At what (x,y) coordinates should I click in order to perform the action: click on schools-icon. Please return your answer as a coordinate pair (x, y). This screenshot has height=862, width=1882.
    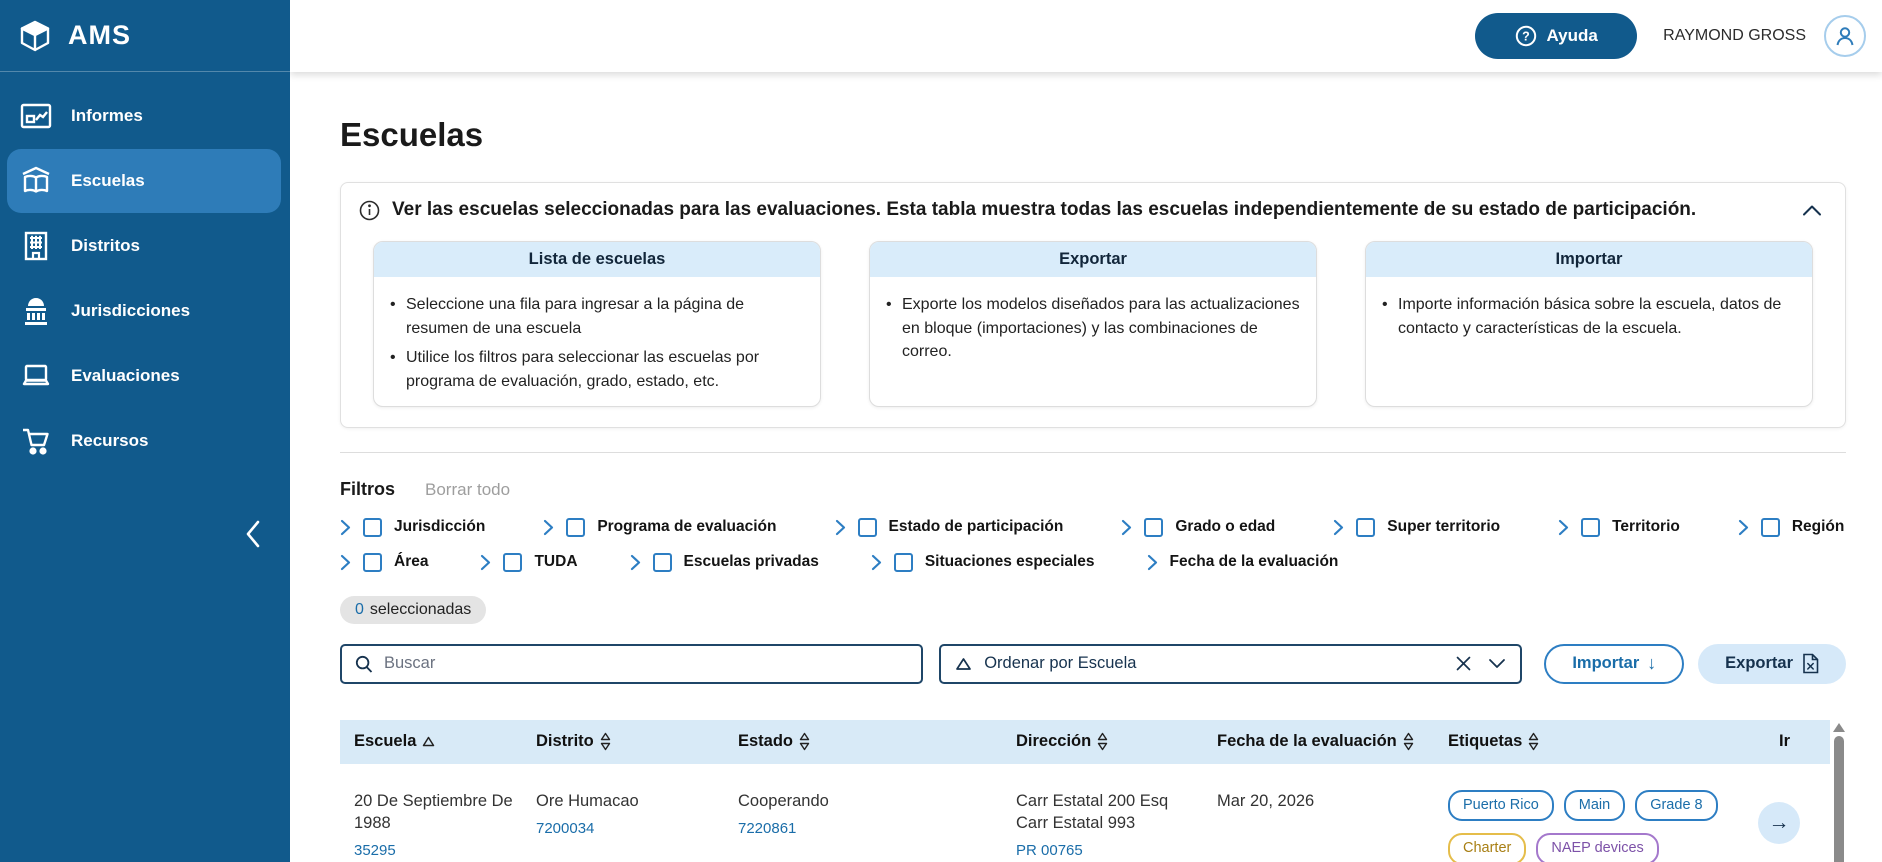
    Looking at the image, I should click on (36, 181).